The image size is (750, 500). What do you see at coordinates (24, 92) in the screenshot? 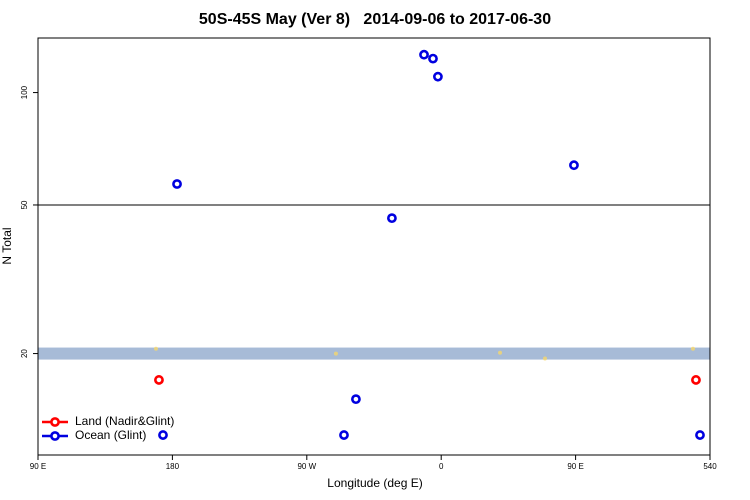
I see `y-tick-label: 100` at bounding box center [24, 92].